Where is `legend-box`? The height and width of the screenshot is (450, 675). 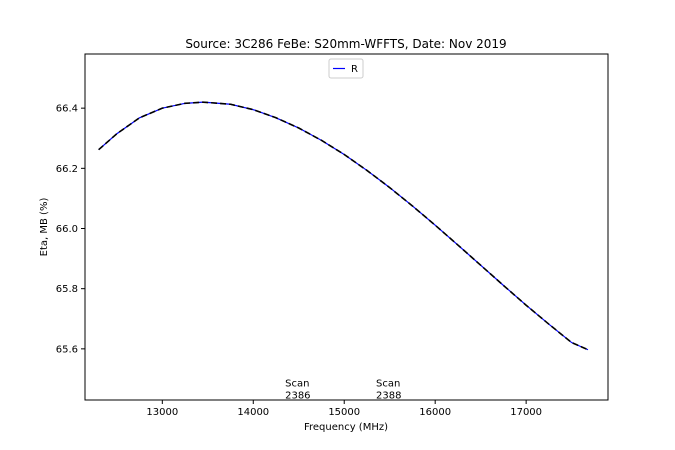
legend-box is located at coordinates (346, 68).